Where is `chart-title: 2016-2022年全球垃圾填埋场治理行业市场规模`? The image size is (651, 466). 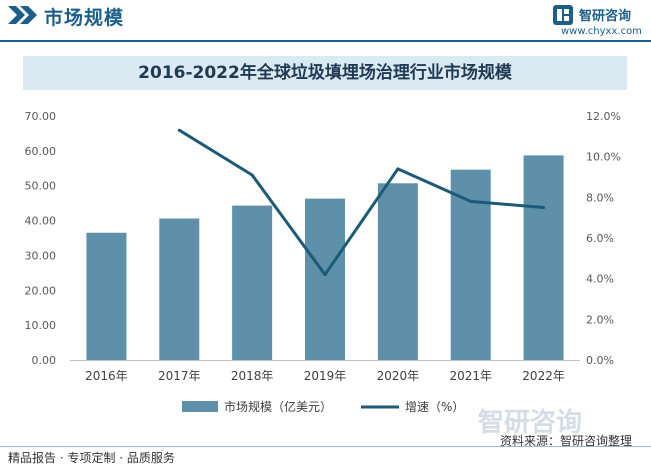
chart-title: 2016-2022年全球垃圾填埋场治理行业市场规模 is located at coordinates (325, 73).